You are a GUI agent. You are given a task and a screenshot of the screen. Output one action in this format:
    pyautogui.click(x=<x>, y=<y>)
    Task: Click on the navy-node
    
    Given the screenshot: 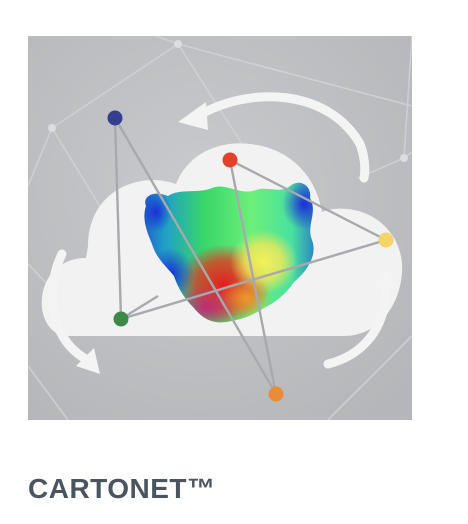 What is the action you would take?
    pyautogui.click(x=115, y=118)
    